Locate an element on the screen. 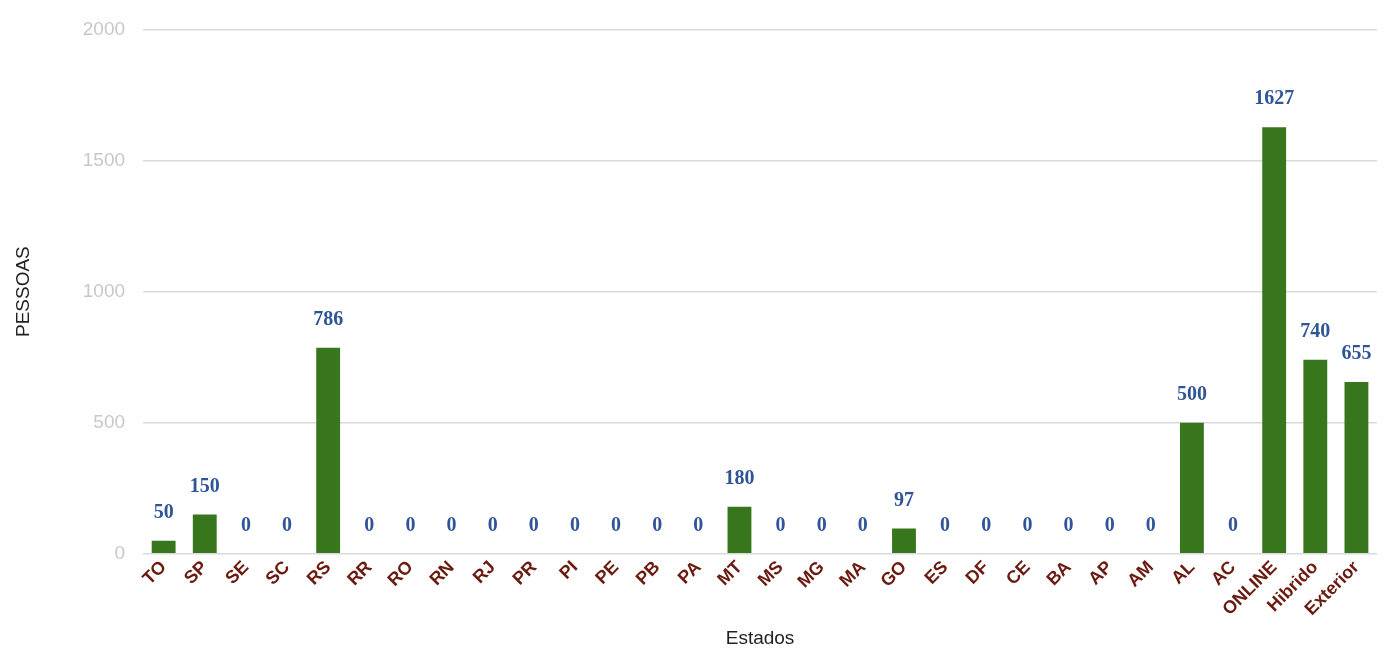 This screenshot has width=1391, height=662. y-axis-title: PESSOAS is located at coordinates (22, 292).